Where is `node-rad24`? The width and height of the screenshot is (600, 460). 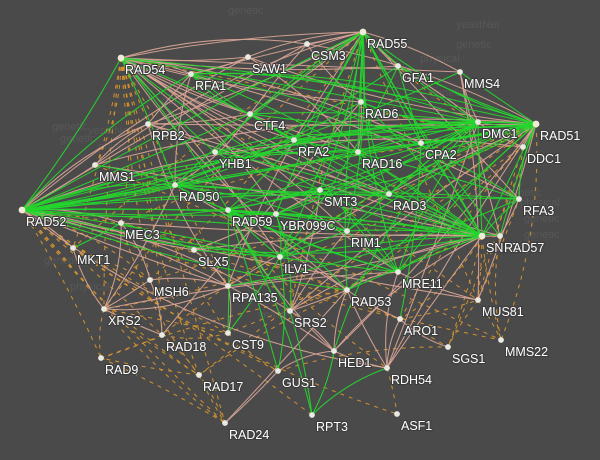
node-rad24 is located at coordinates (225, 423).